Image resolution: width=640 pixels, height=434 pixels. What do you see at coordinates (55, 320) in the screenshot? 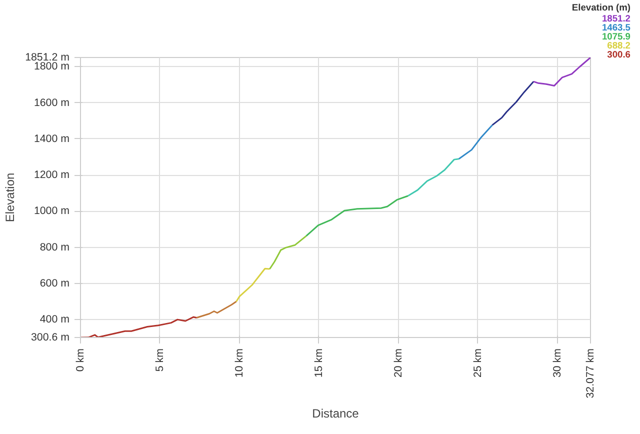
I see `y-tick-label: 400 m` at bounding box center [55, 320].